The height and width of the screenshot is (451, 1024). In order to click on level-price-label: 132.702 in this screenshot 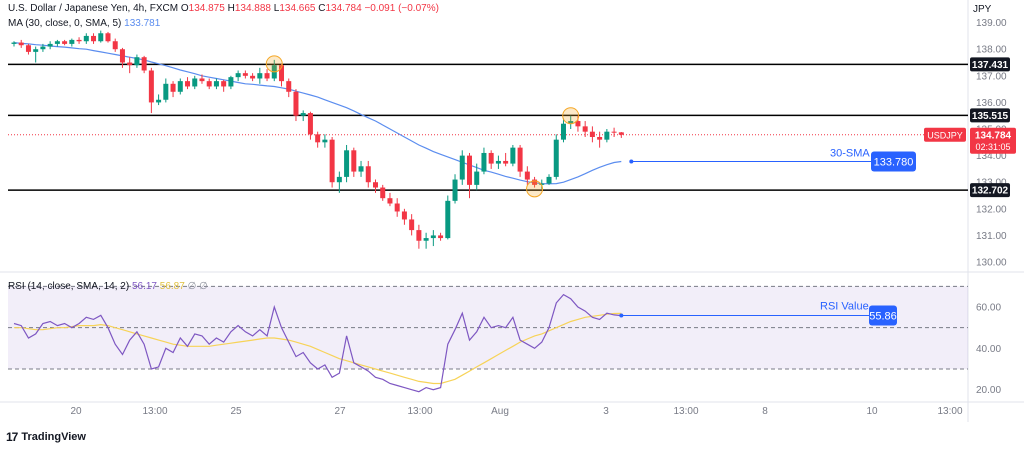, I will do `click(990, 191)`.